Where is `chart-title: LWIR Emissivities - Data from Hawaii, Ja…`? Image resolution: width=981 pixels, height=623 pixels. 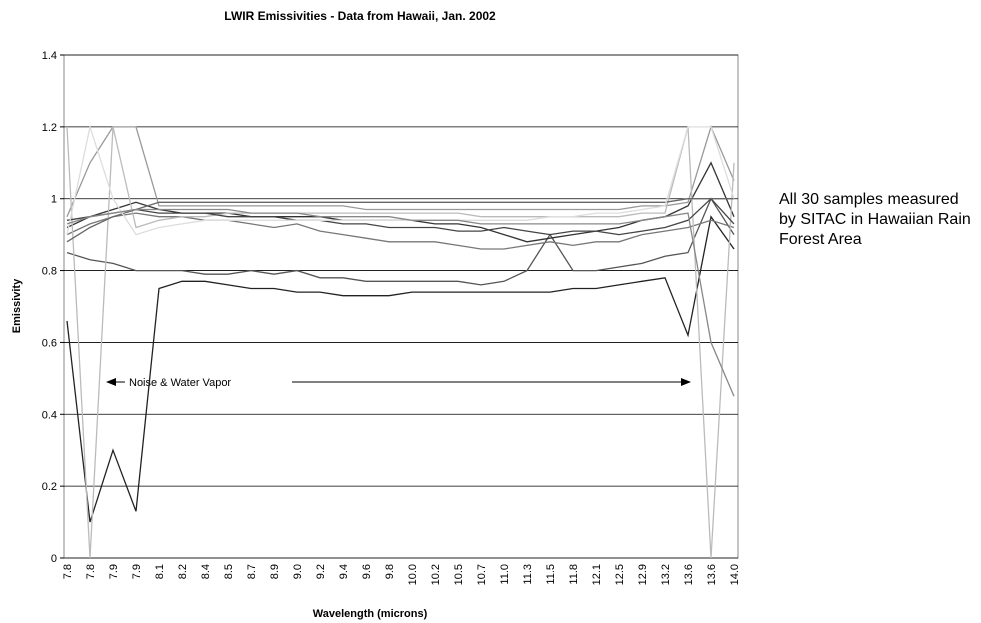 chart-title: LWIR Emissivities - Data from Hawaii, Ja… is located at coordinates (360, 16).